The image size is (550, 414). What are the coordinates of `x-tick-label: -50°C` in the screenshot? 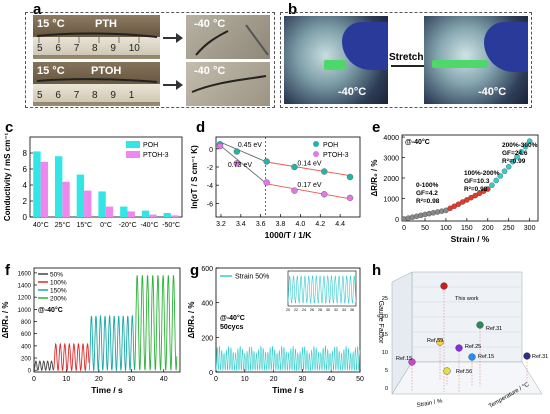 It's located at (171, 225).